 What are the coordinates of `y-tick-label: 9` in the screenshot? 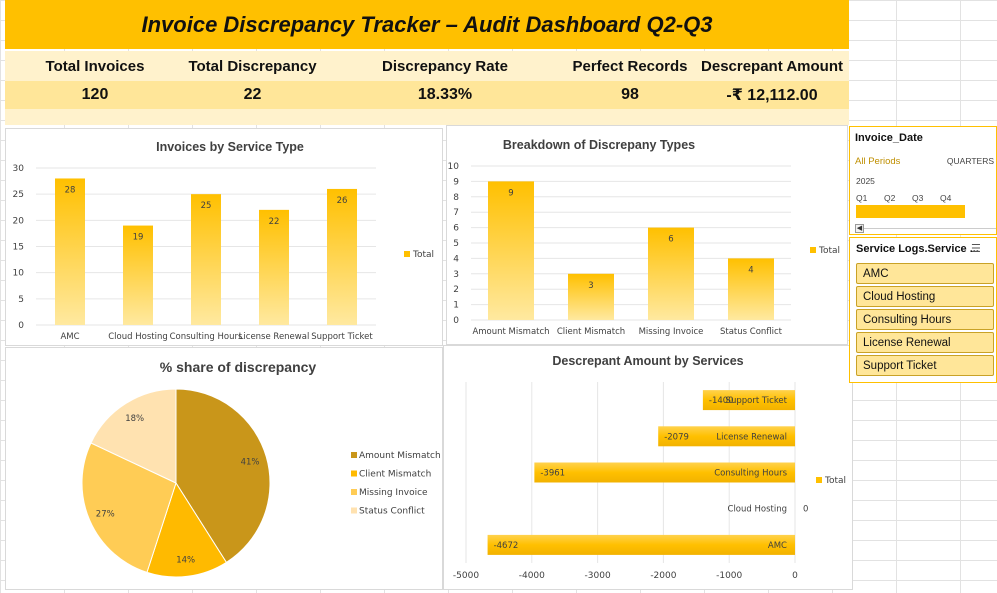 It's located at (456, 182).